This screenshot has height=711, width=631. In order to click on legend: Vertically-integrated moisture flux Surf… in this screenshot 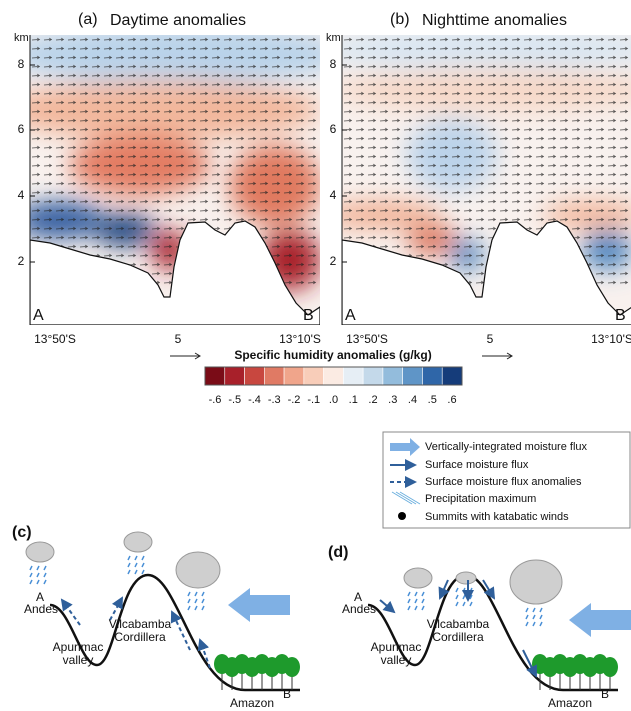, I will do `click(506, 480)`.